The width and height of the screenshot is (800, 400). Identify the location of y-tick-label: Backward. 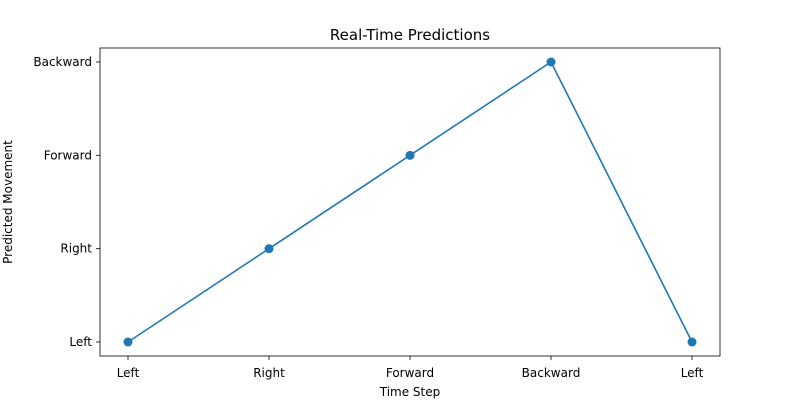
(62, 62).